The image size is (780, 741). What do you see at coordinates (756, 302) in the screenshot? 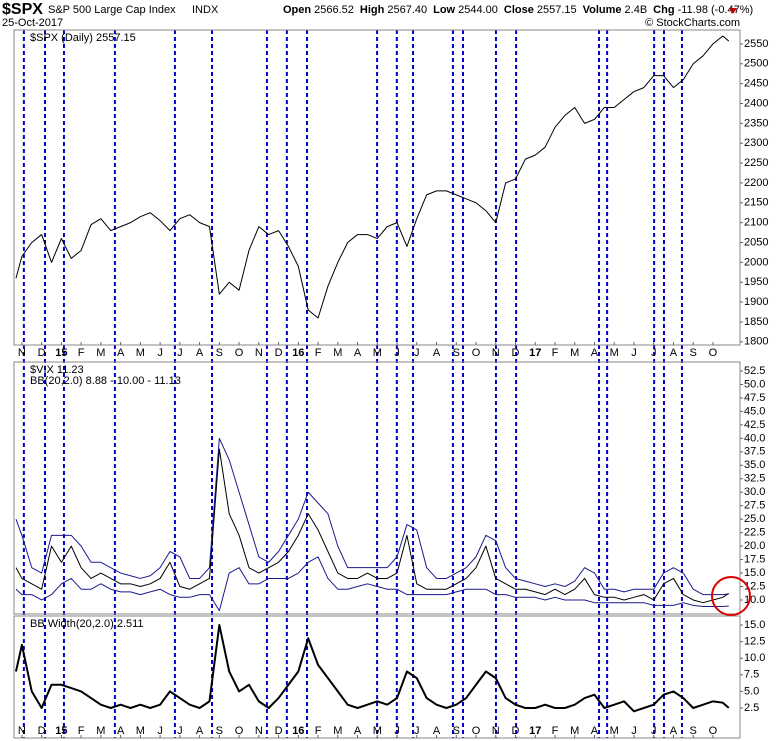
I see `y-tick-label: 1900` at bounding box center [756, 302].